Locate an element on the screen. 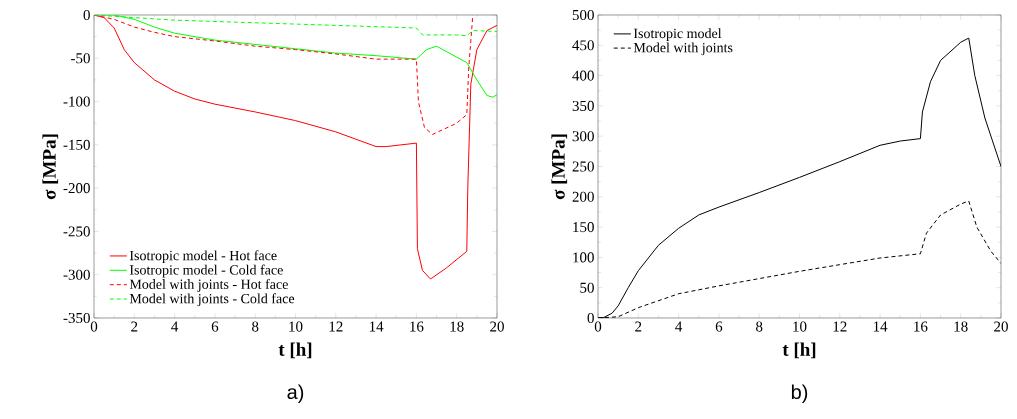 The height and width of the screenshot is (419, 1017). y-tick-label: -100 is located at coordinates (76, 101).